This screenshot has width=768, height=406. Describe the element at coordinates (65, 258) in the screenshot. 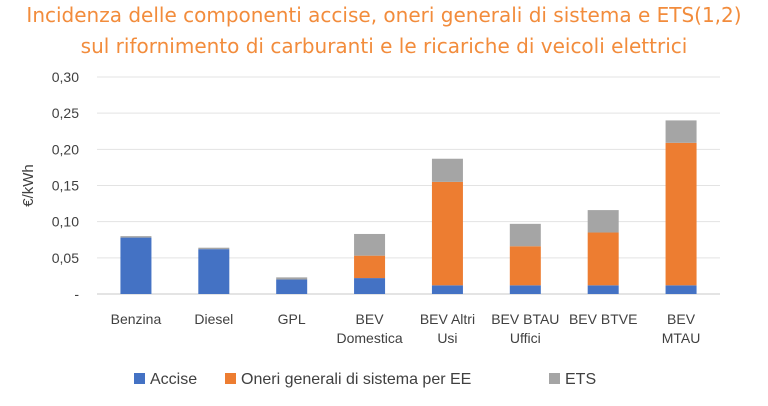

I see `y-tick-label: 0,05` at that location.